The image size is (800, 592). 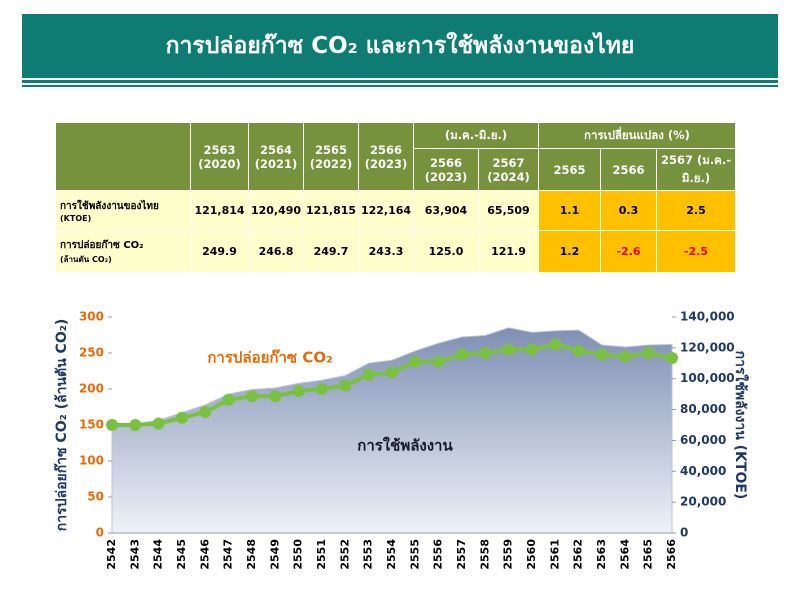 What do you see at coordinates (219, 251) in the screenshot?
I see `cell: 249.9` at bounding box center [219, 251].